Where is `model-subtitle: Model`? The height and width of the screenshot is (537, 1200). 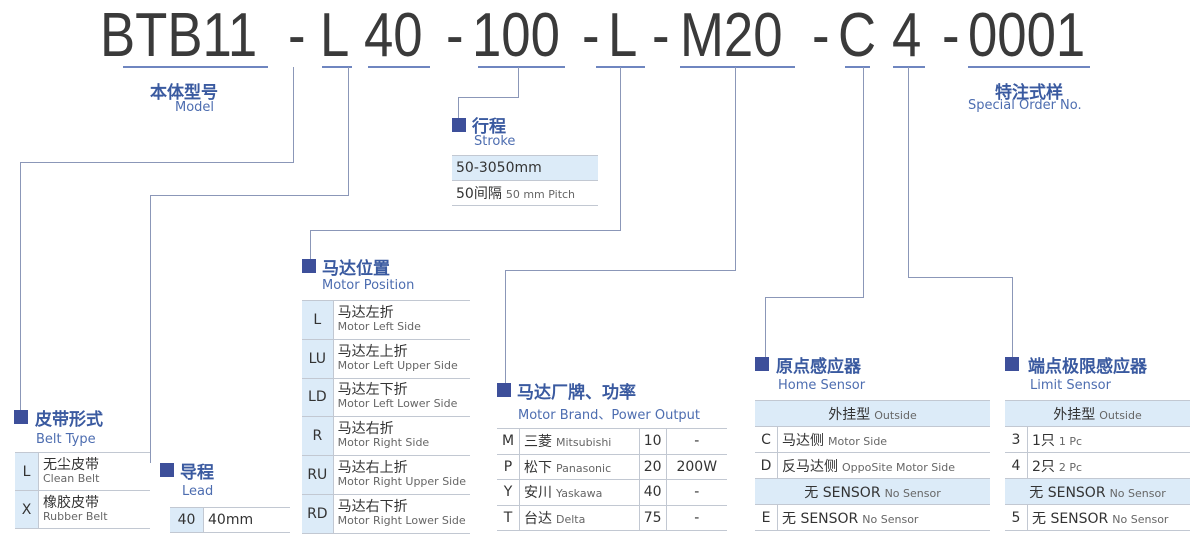
model-subtitle: Model is located at coordinates (195, 107).